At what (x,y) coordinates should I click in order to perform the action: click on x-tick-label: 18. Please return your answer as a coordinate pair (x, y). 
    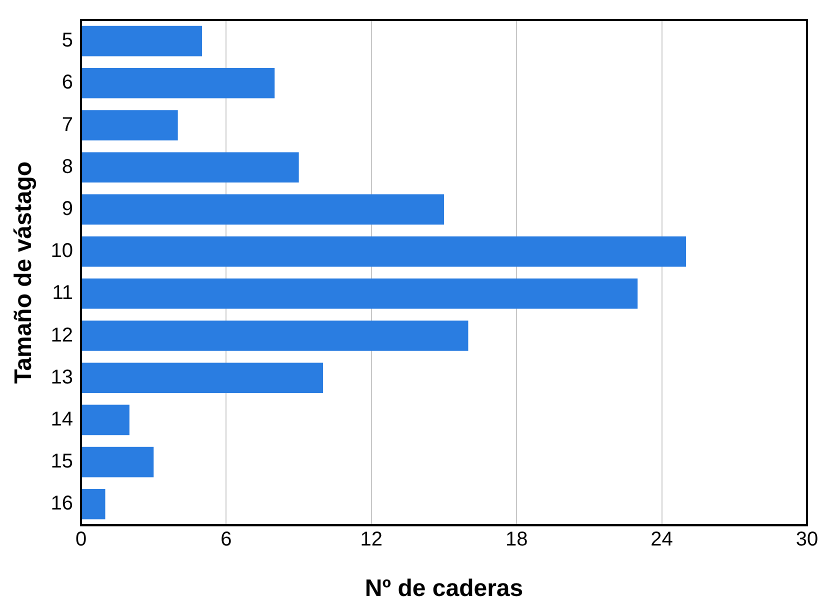
    Looking at the image, I should click on (516, 539).